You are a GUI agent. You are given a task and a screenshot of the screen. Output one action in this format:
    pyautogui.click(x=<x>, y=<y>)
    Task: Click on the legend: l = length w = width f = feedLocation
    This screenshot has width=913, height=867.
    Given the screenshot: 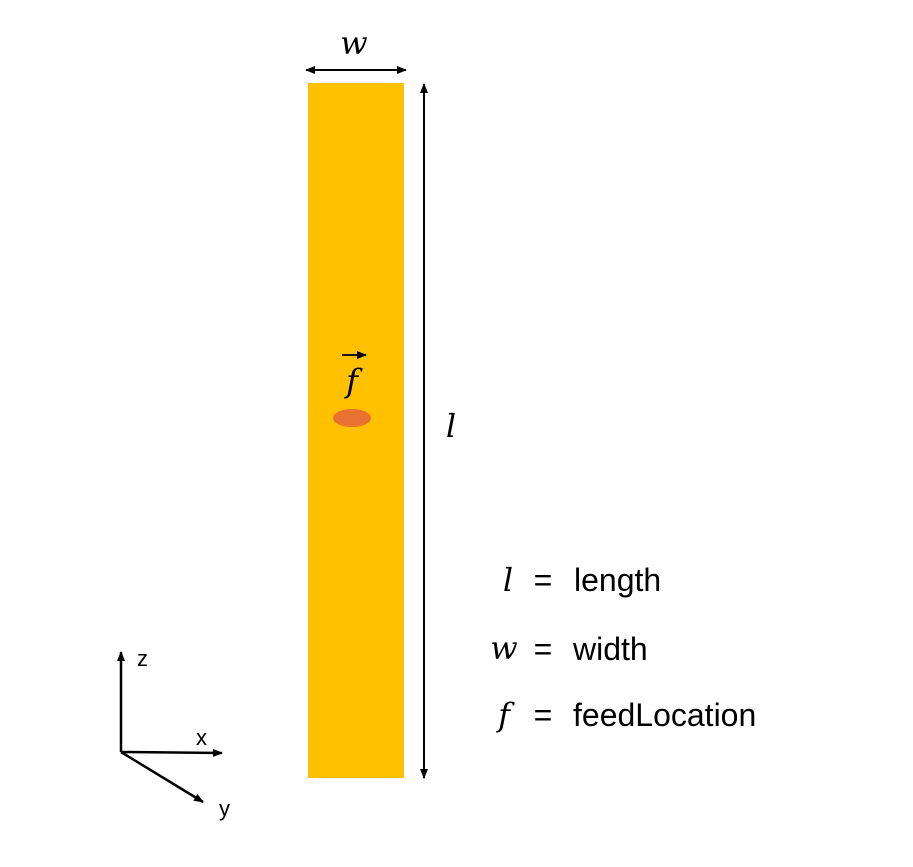 What is the action you would take?
    pyautogui.click(x=623, y=647)
    